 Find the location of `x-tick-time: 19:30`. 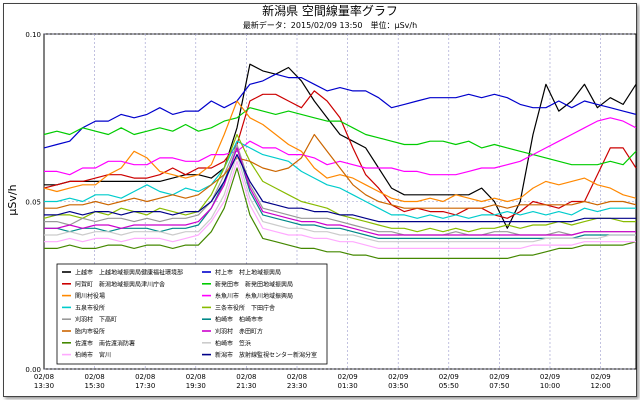

x-tick-time: 19:30 is located at coordinates (196, 386).